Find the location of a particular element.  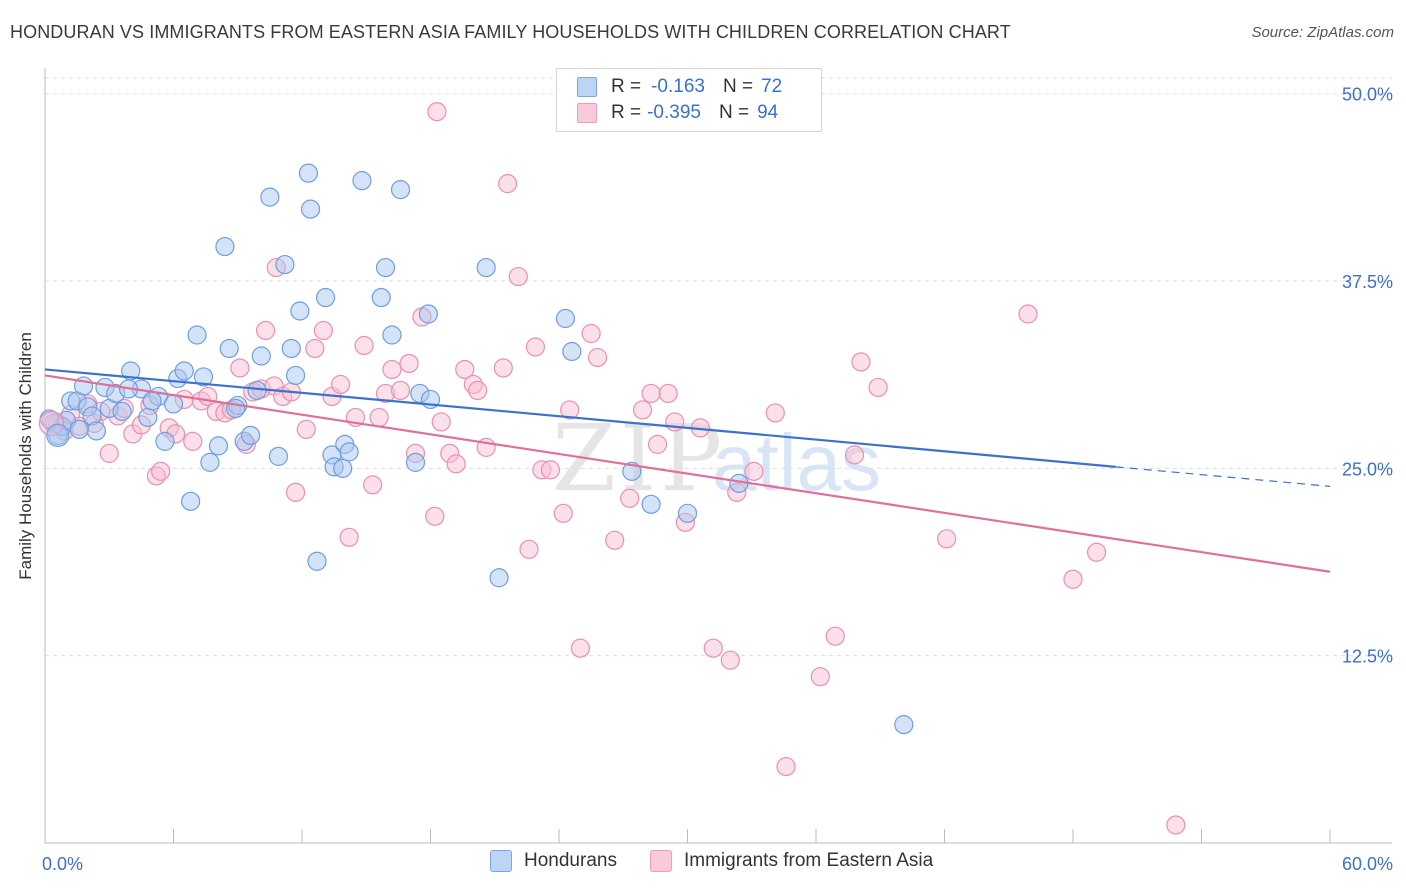

n-value: 94 is located at coordinates (768, 112).